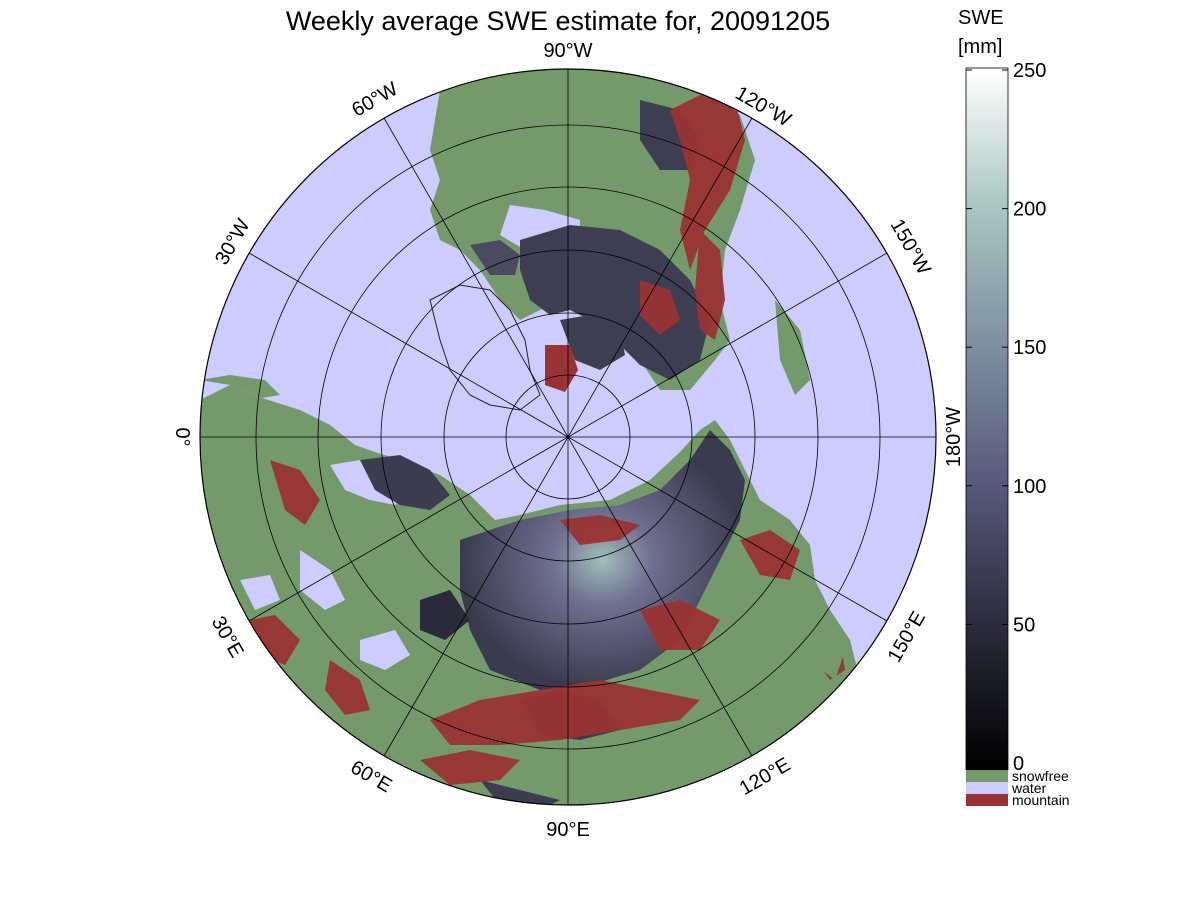 This screenshot has width=1201, height=901. I want to click on colorbar-tick-label: 200, so click(1029, 210).